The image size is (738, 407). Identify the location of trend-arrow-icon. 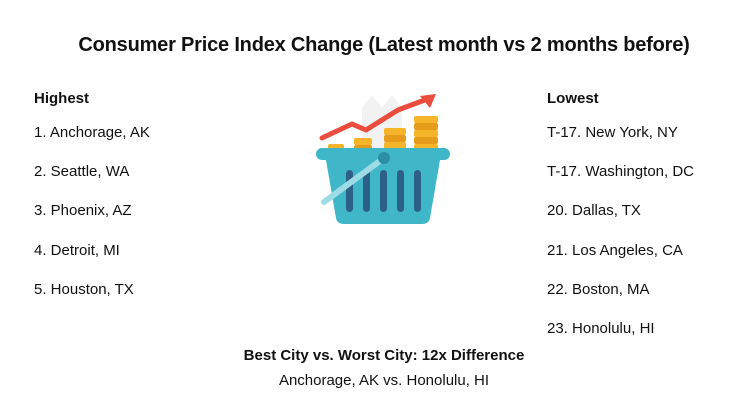
(377, 117).